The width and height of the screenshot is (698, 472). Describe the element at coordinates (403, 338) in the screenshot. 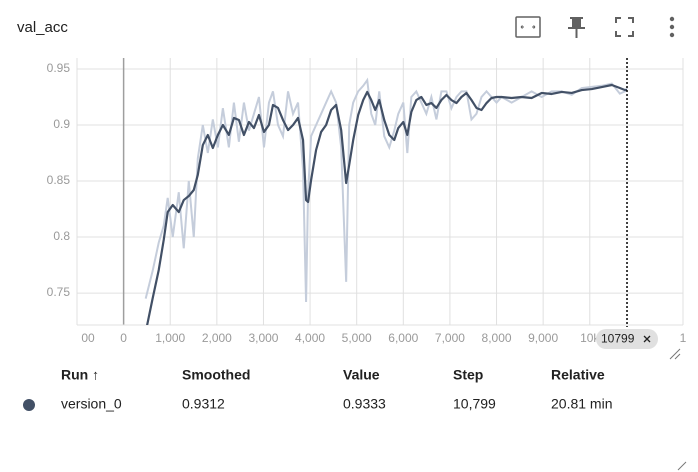

I see `x-tick-label: 6,000` at that location.